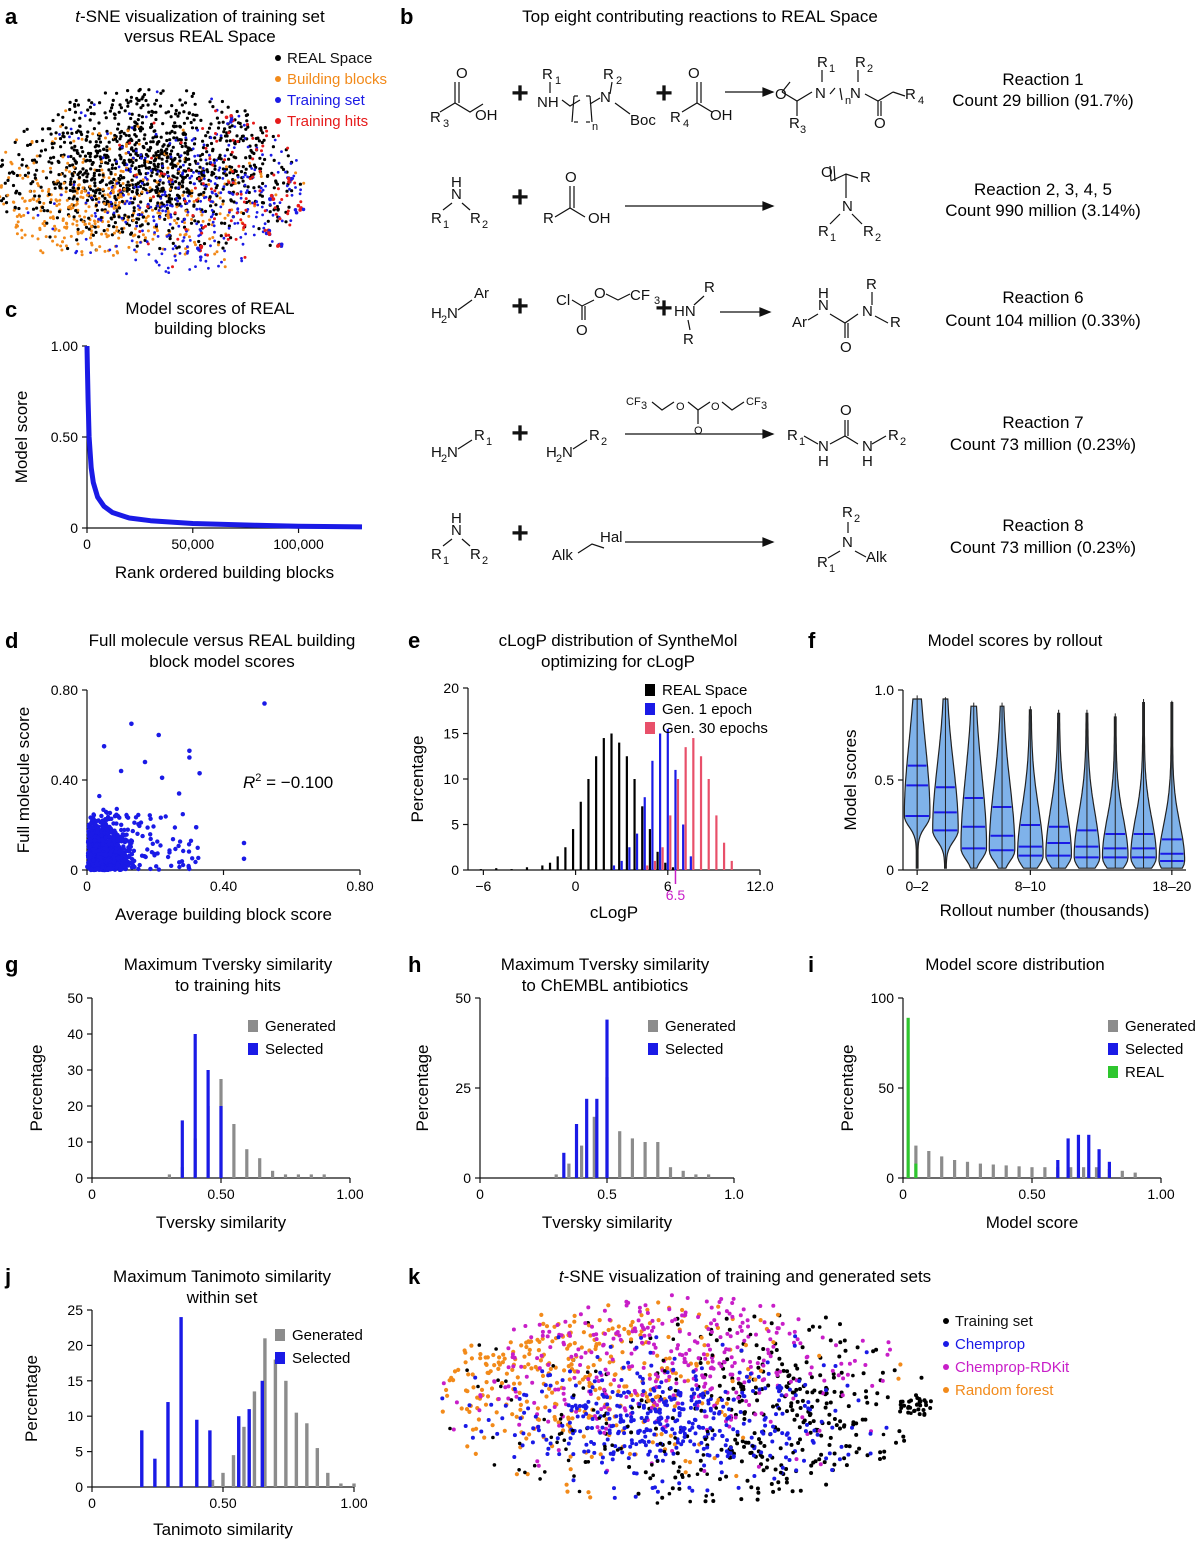 The image size is (1200, 1548). Describe the element at coordinates (64, 437) in the screenshot. I see `y-tick-label: 0.50` at that location.